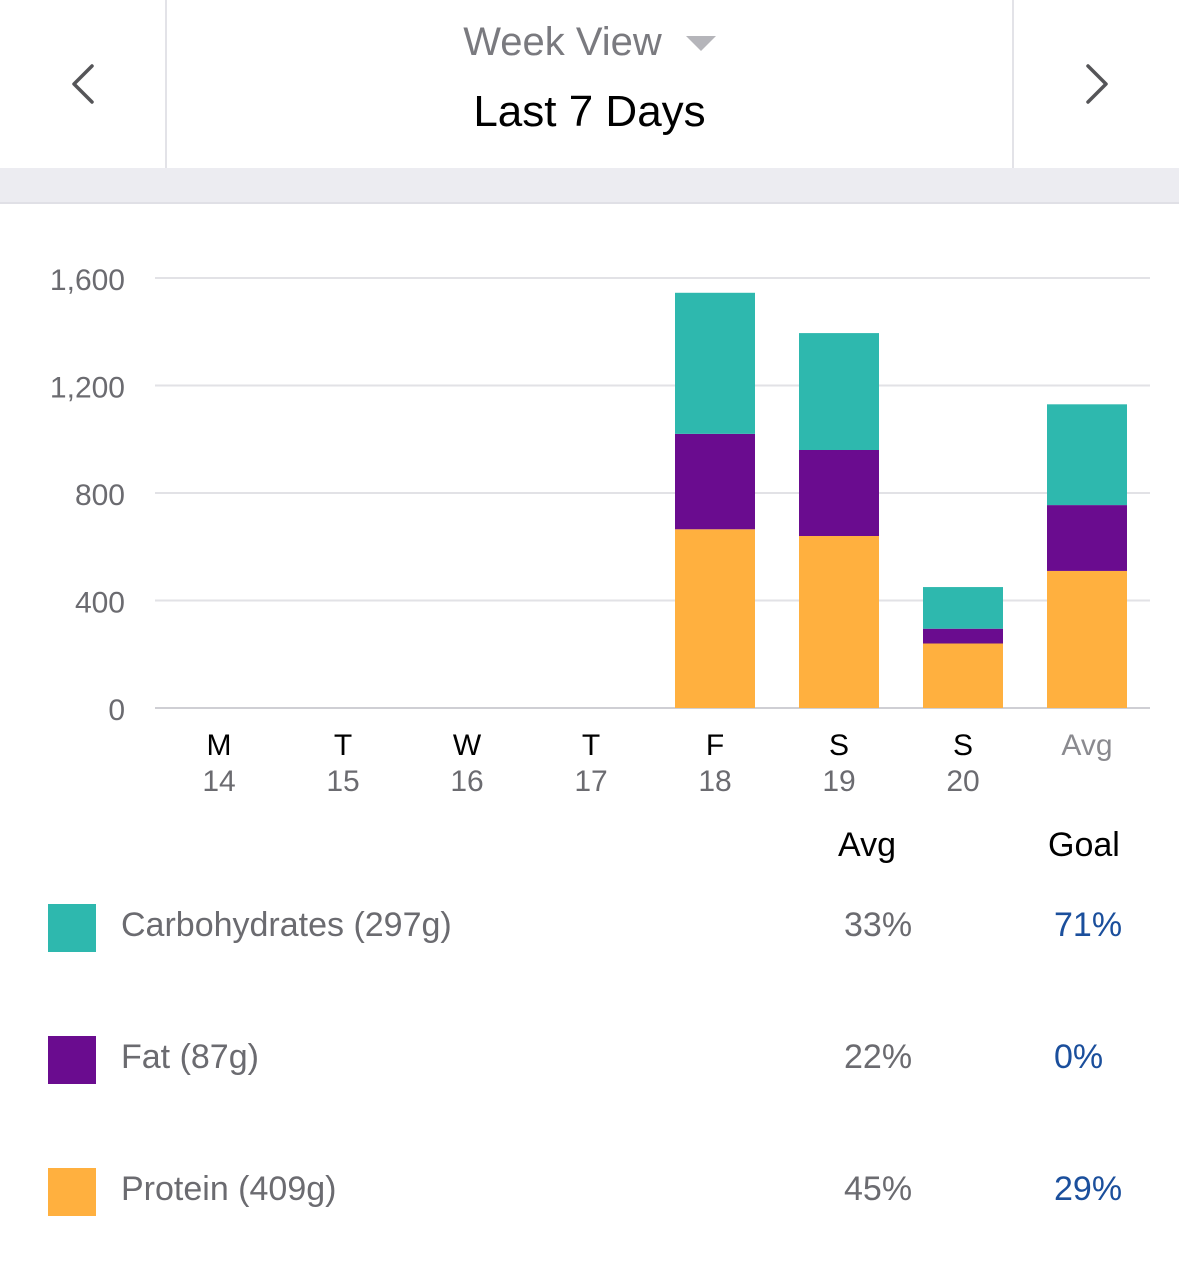 This screenshot has width=1179, height=1269. I want to click on view-selector-label: Week View, so click(562, 41).